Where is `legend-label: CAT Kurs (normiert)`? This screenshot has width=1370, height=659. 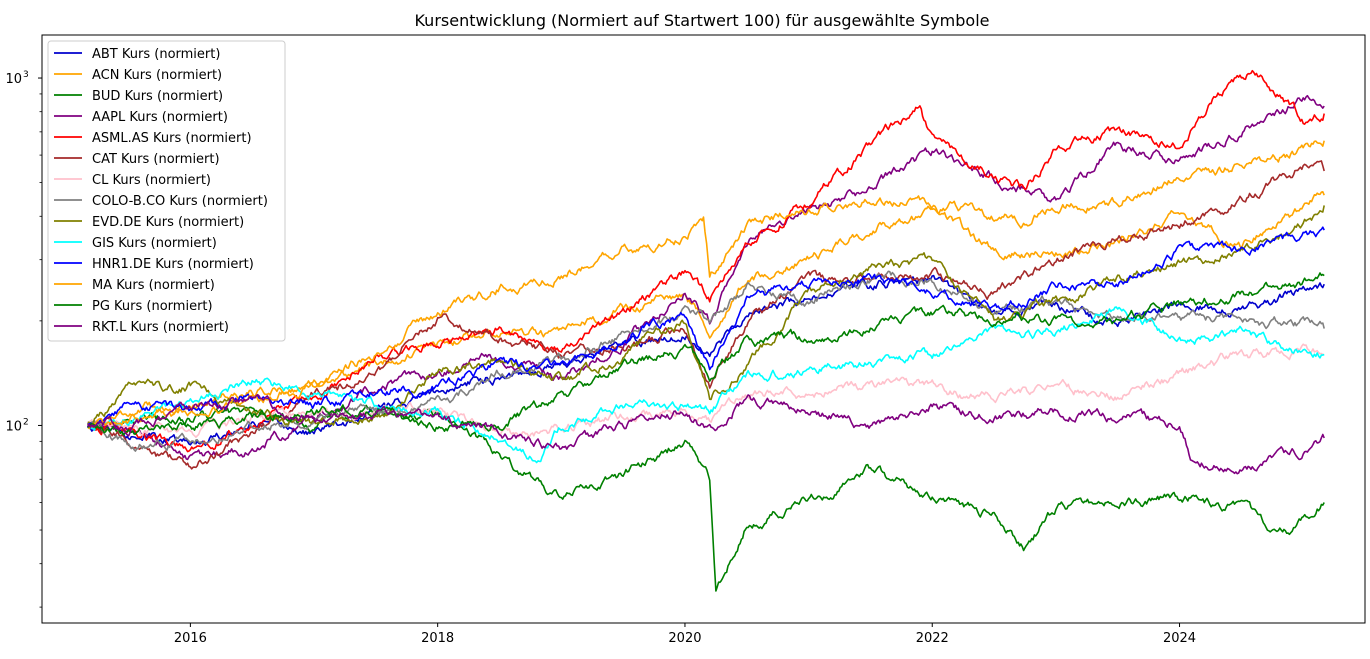
legend-label: CAT Kurs (normiert) is located at coordinates (156, 159).